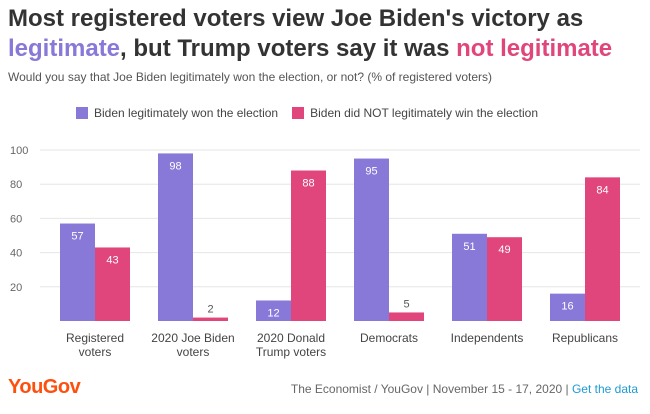  Describe the element at coordinates (16, 254) in the screenshot. I see `y-tick-label: 40` at that location.